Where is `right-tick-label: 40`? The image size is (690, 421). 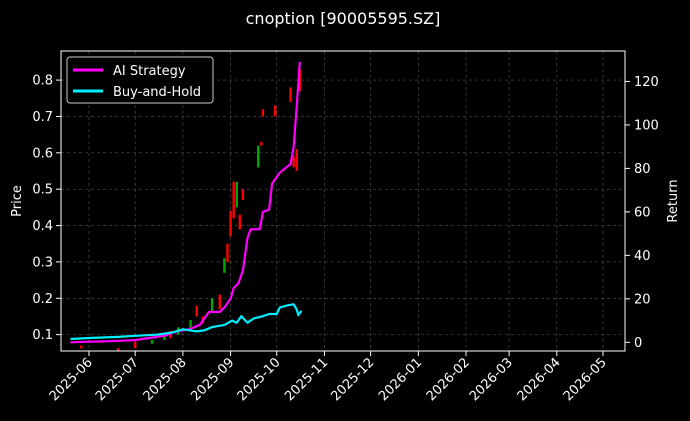 right-tick-label: 40 is located at coordinates (642, 256).